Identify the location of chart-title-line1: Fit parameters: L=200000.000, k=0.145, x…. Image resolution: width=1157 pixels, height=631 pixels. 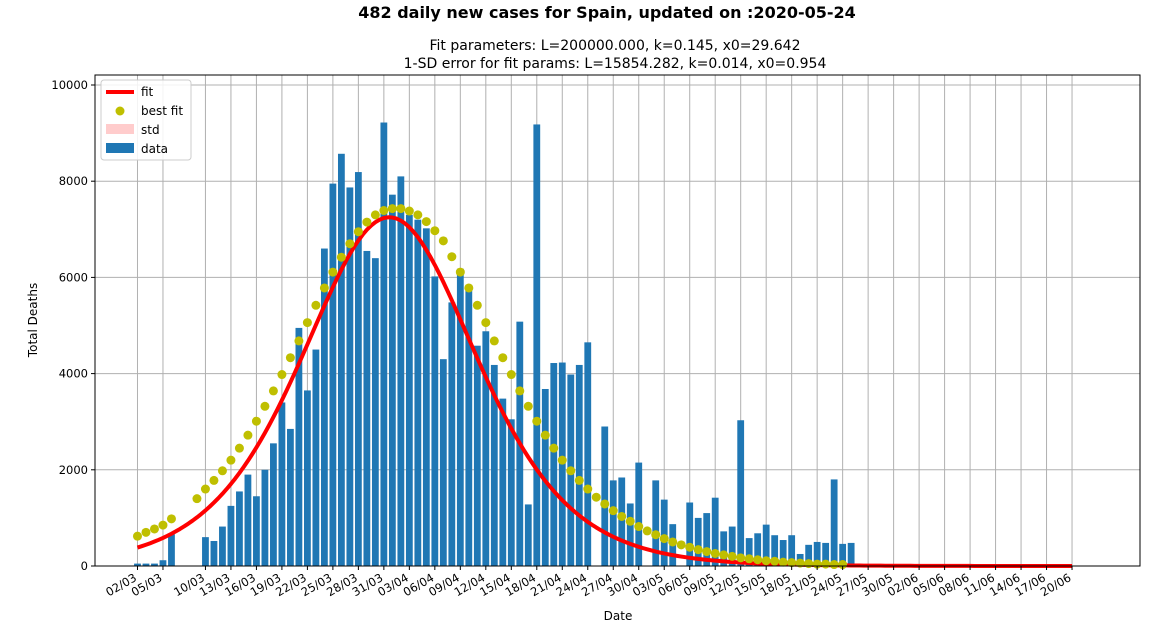
(614, 46).